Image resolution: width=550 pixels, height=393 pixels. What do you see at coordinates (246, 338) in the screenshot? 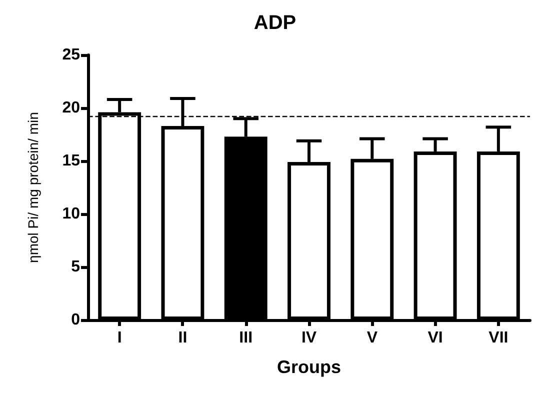
I see `x-tick-label: III` at bounding box center [246, 338].